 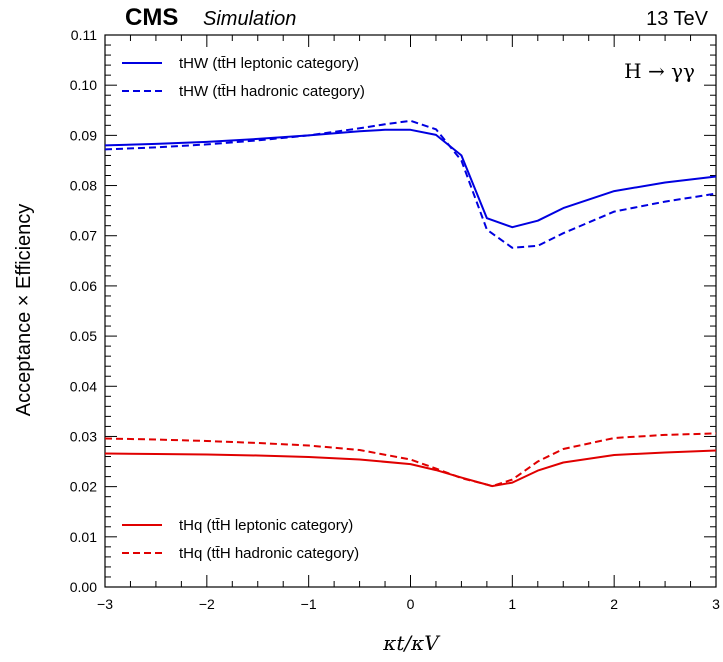 What do you see at coordinates (83, 436) in the screenshot?
I see `y-tick-label: 0.03` at bounding box center [83, 436].